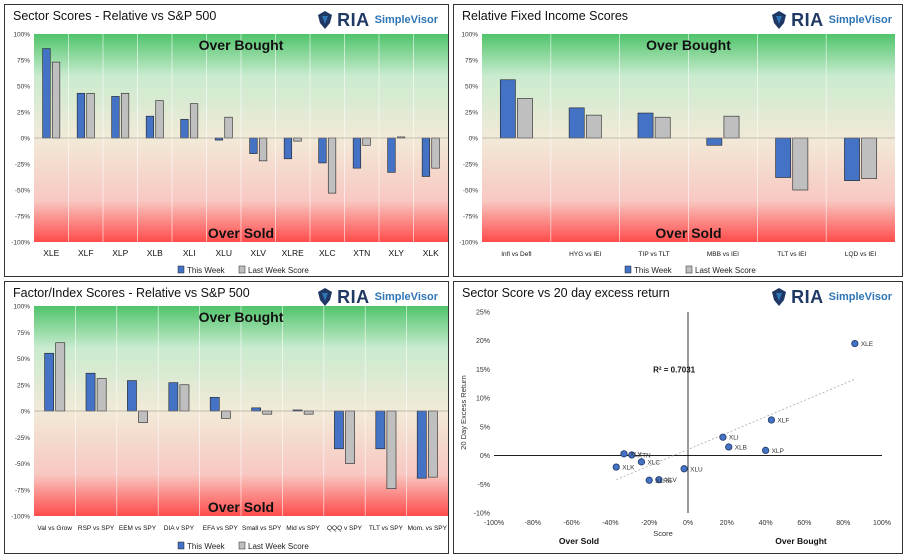 The image size is (909, 558). Describe the element at coordinates (628, 468) in the screenshot. I see `point-label: XLK` at that location.